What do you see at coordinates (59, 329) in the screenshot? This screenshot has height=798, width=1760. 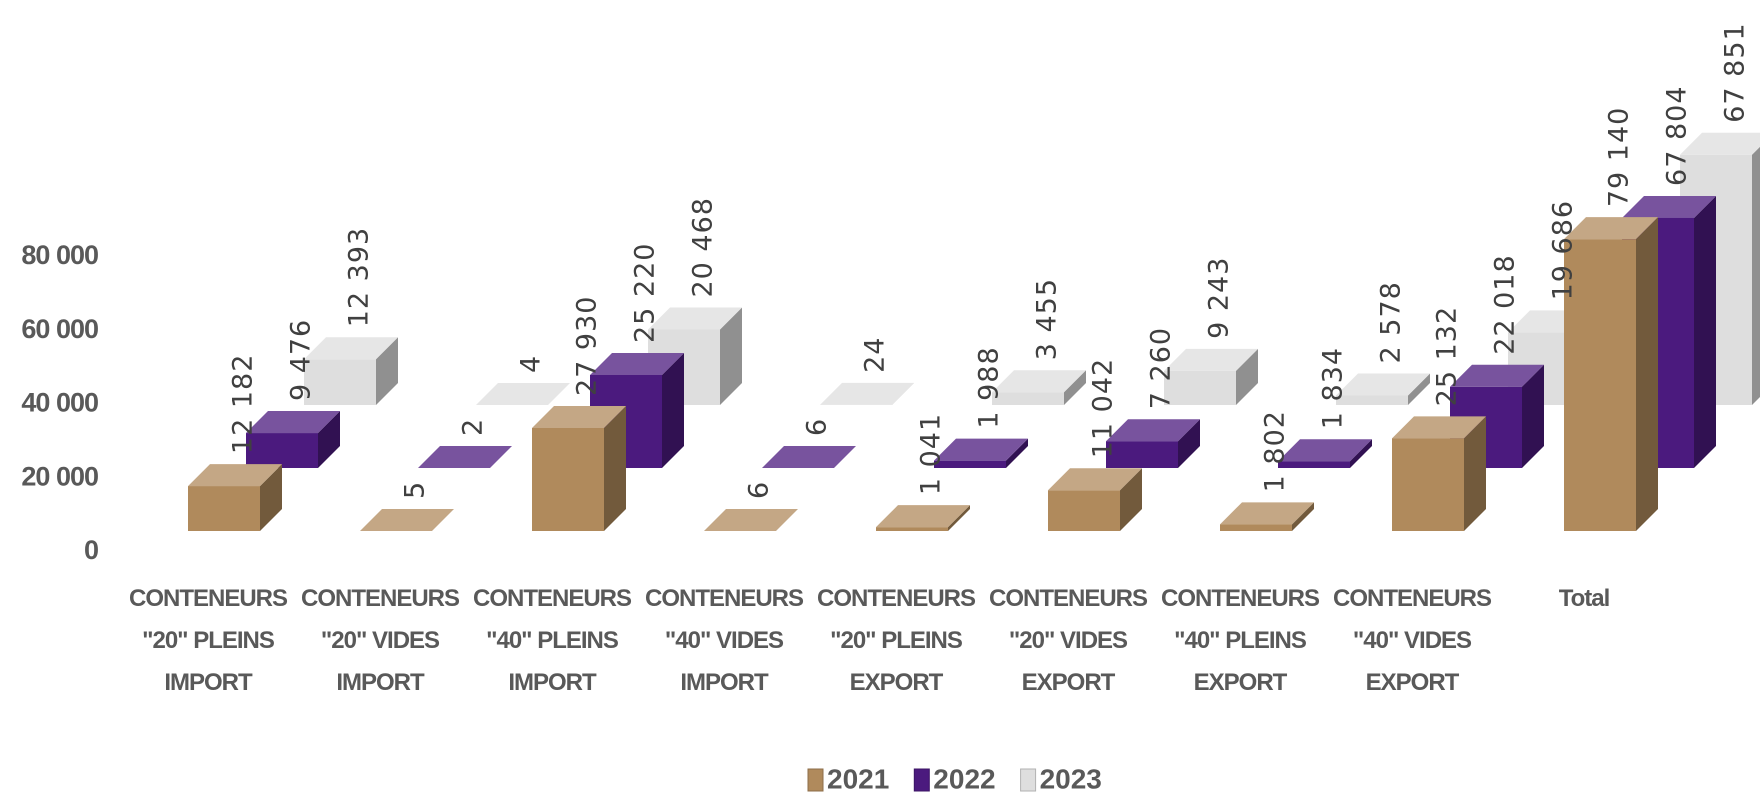 I see `y-tick-label: 60 000` at bounding box center [59, 329].